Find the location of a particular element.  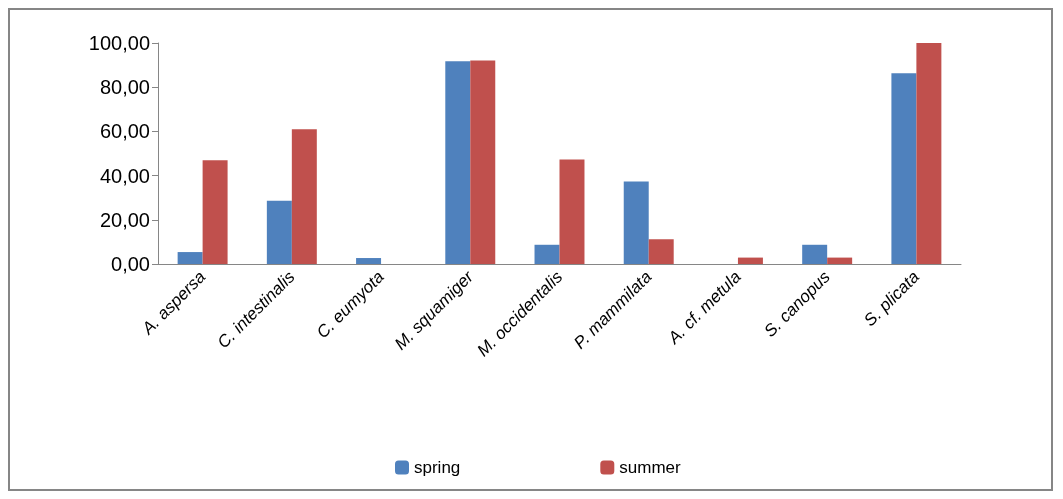

y-tick-label: 60,00 is located at coordinates (124, 131).